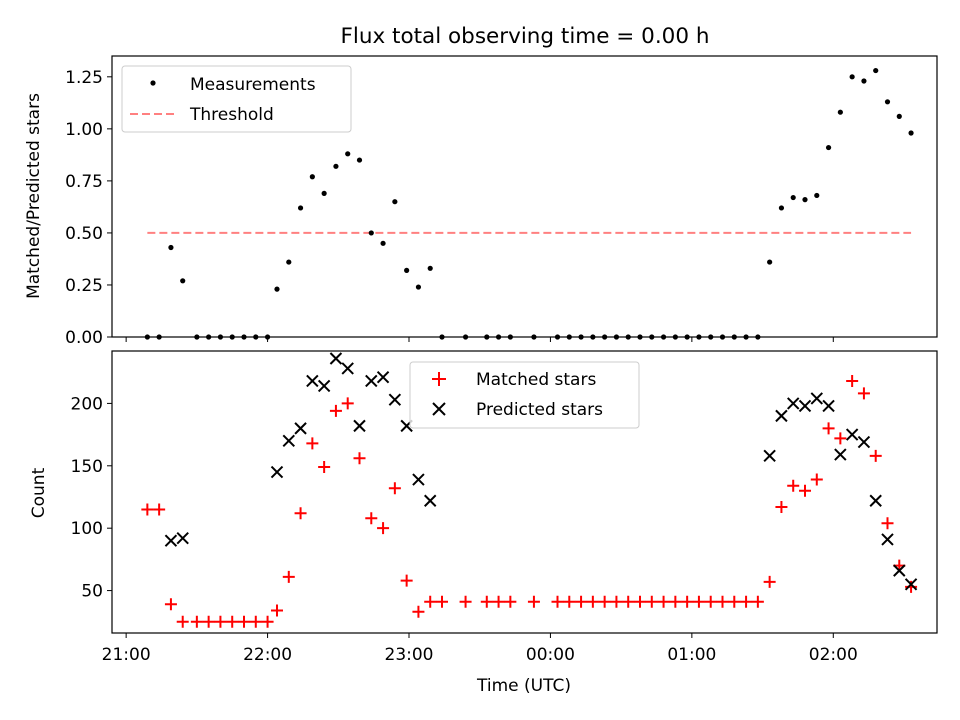 The image size is (960, 720). Describe the element at coordinates (84, 338) in the screenshot. I see `top-y-tick-label: 0.00` at that location.